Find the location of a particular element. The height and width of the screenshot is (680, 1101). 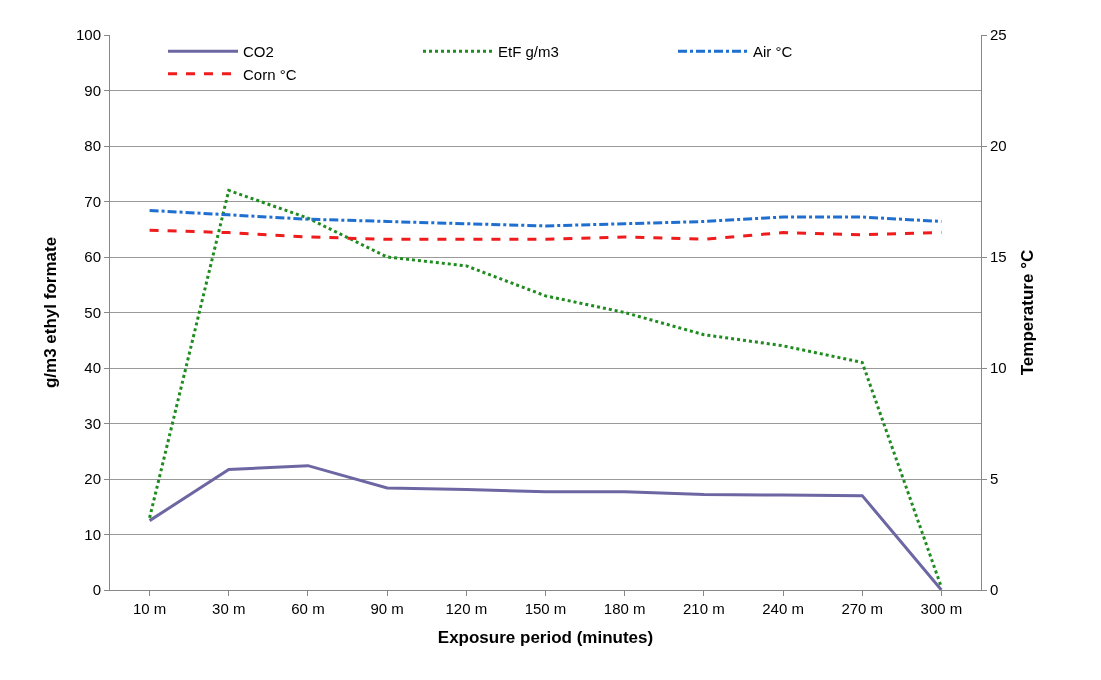

legend-label: Corn °C is located at coordinates (270, 74).